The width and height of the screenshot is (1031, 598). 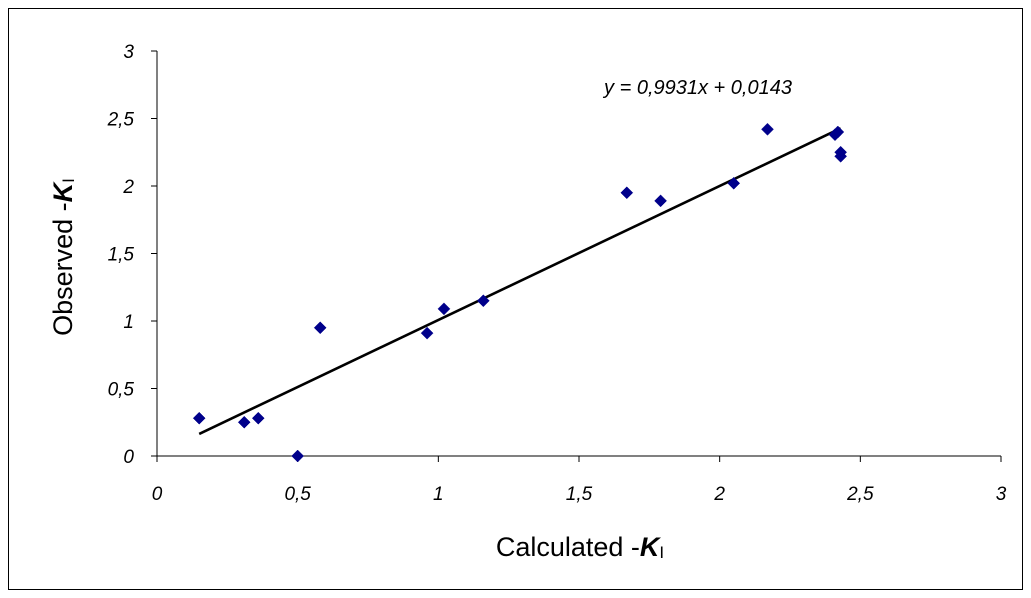 What do you see at coordinates (579, 494) in the screenshot?
I see `x-tick-label: 1,5` at bounding box center [579, 494].